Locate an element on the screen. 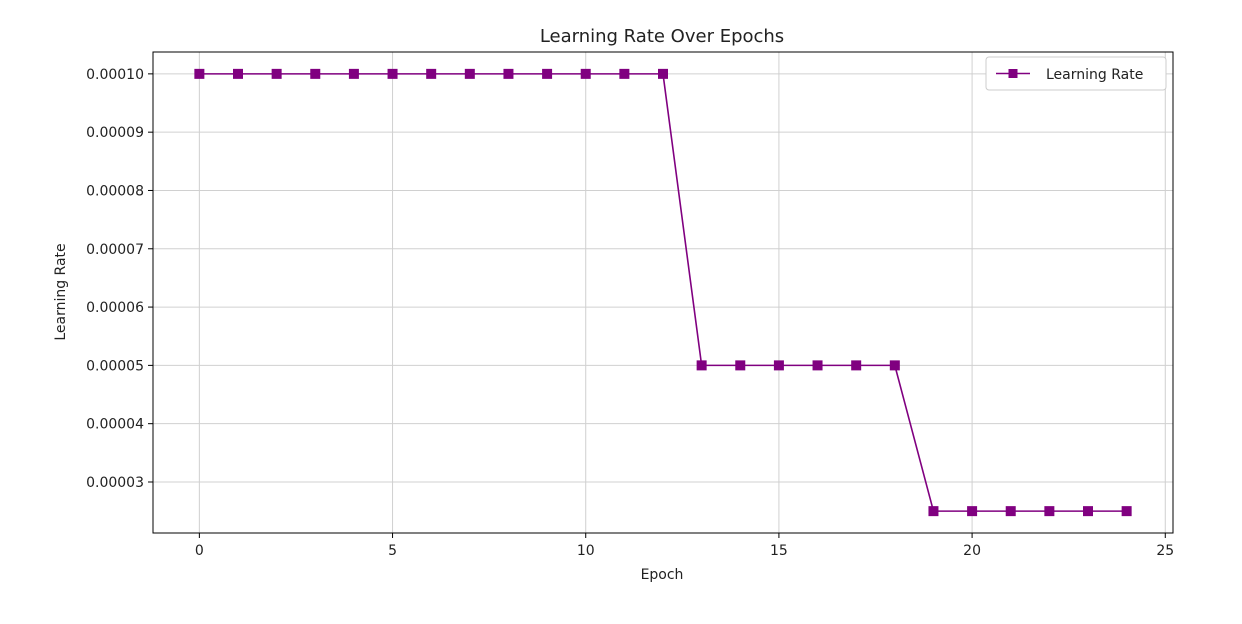 The height and width of the screenshot is (624, 1242). x-tick-label: 5 is located at coordinates (392, 551).